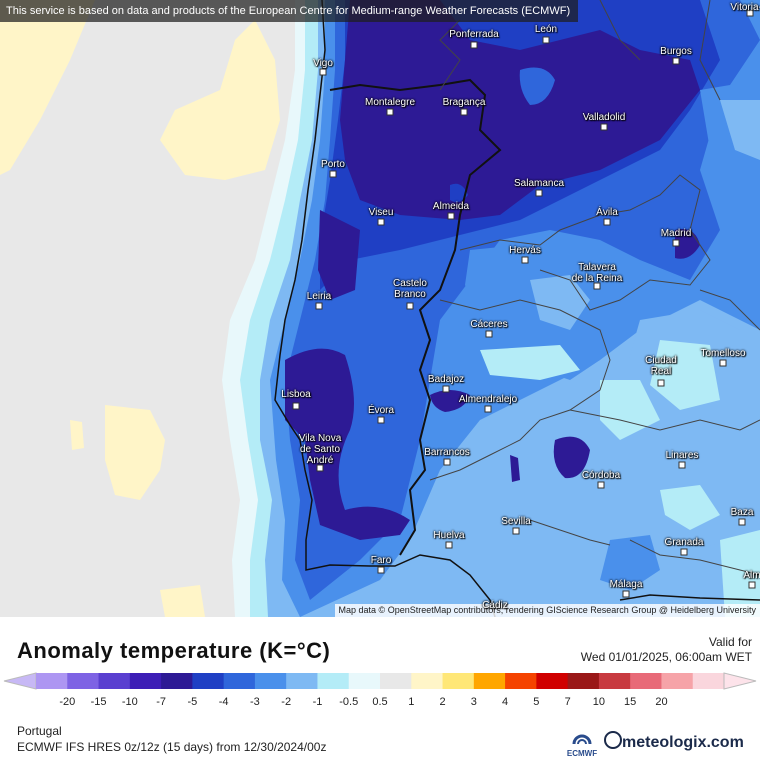 The image size is (760, 760). Describe the element at coordinates (676, 233) in the screenshot. I see `city-label: Madrid` at that location.